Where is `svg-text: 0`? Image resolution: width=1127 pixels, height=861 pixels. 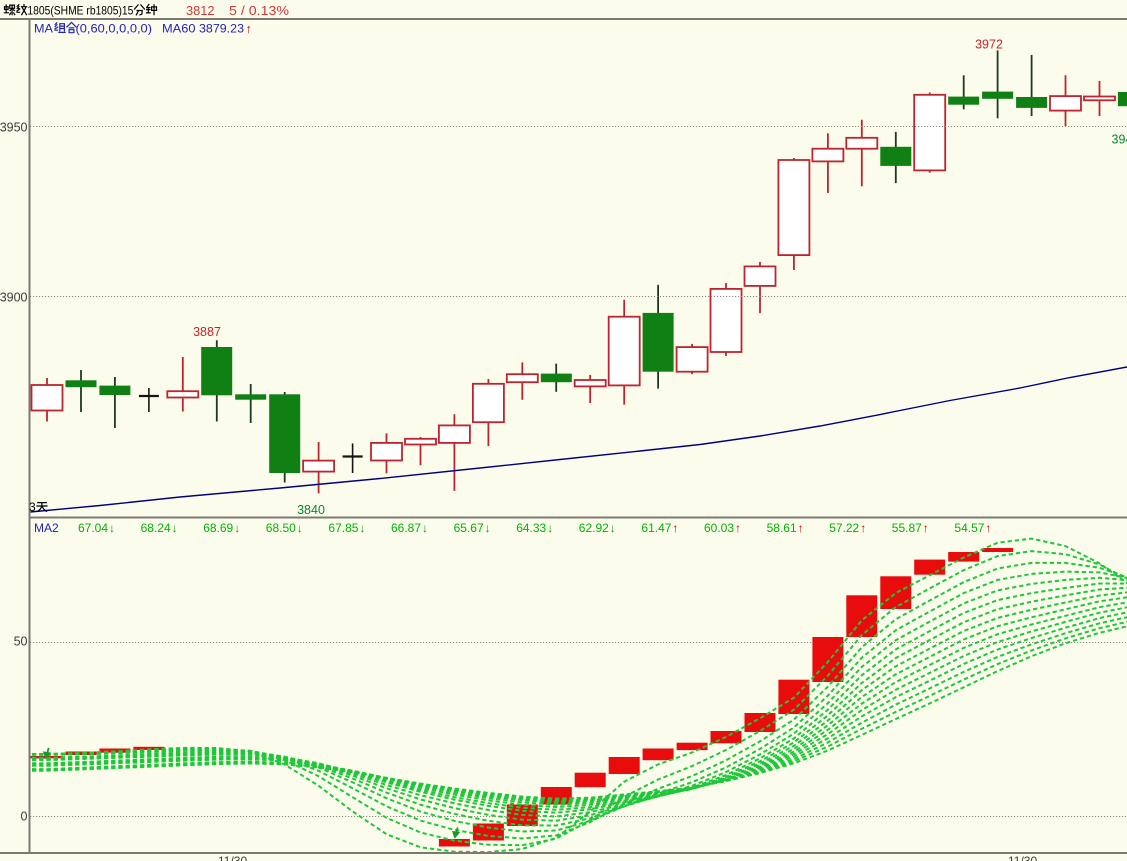
svg-text: 0 is located at coordinates (24, 817).